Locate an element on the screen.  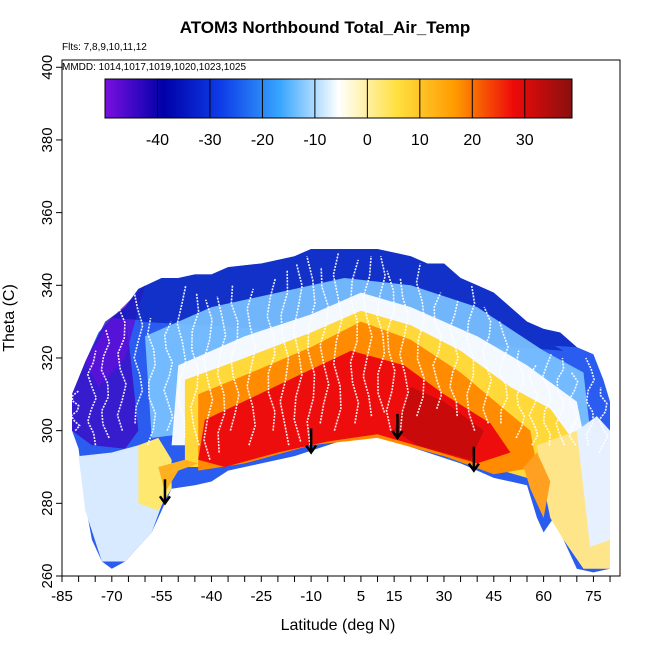
dates-note: MMDD: 1014,1017,1019,1020,1023,1025 is located at coordinates (154, 67).